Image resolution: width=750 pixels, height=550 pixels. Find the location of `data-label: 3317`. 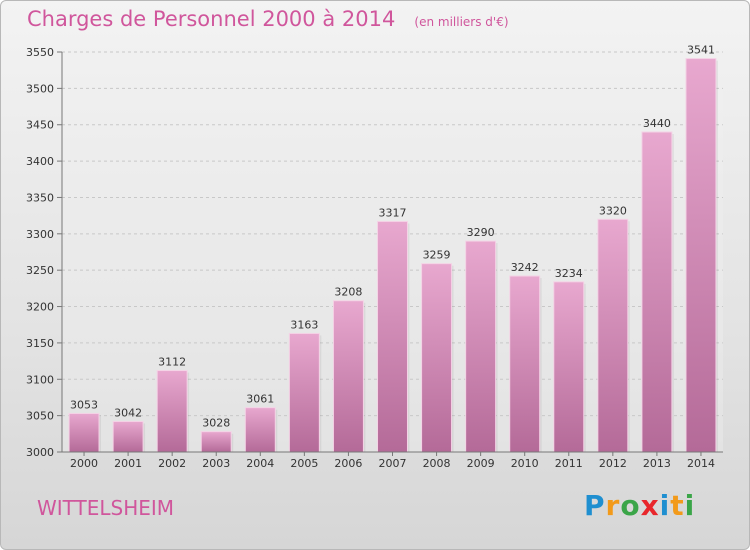

data-label: 3317 is located at coordinates (393, 212).